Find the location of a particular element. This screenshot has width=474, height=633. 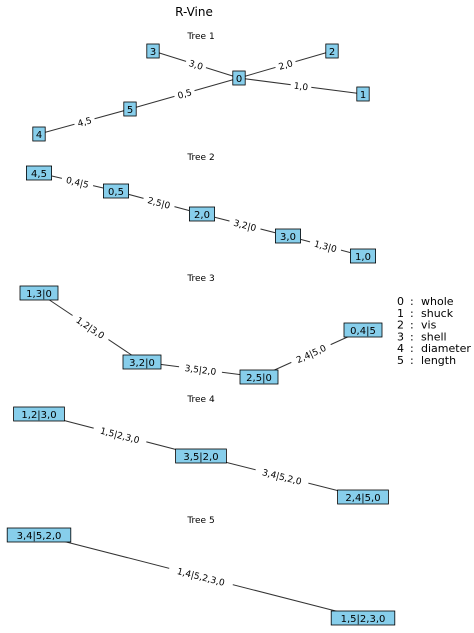

node-label: 1 is located at coordinates (363, 95).